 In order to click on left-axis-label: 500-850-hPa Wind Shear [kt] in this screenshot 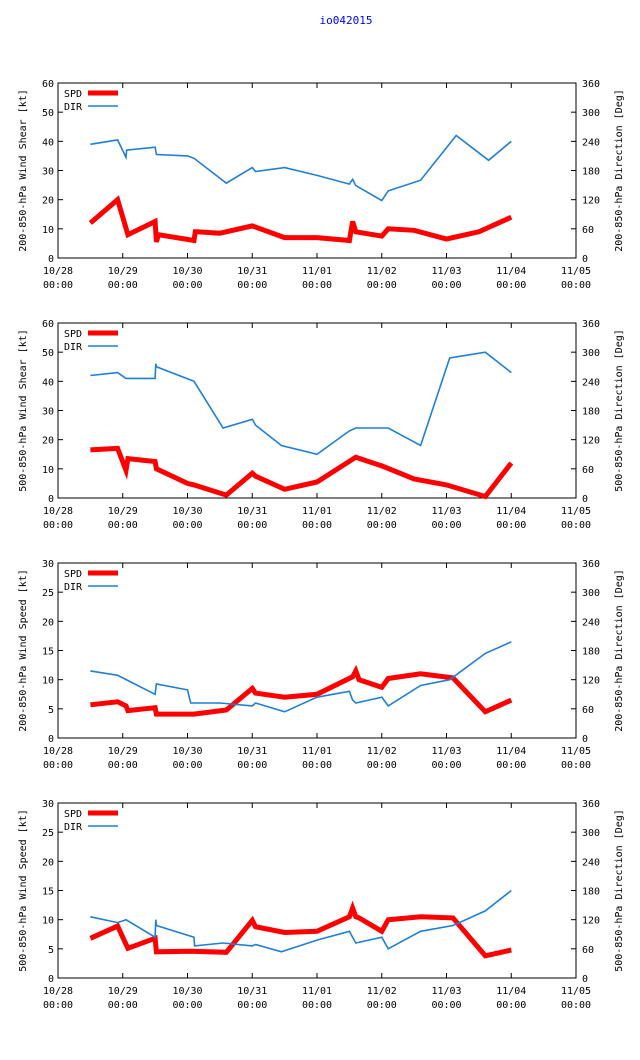, I will do `click(23, 410)`.